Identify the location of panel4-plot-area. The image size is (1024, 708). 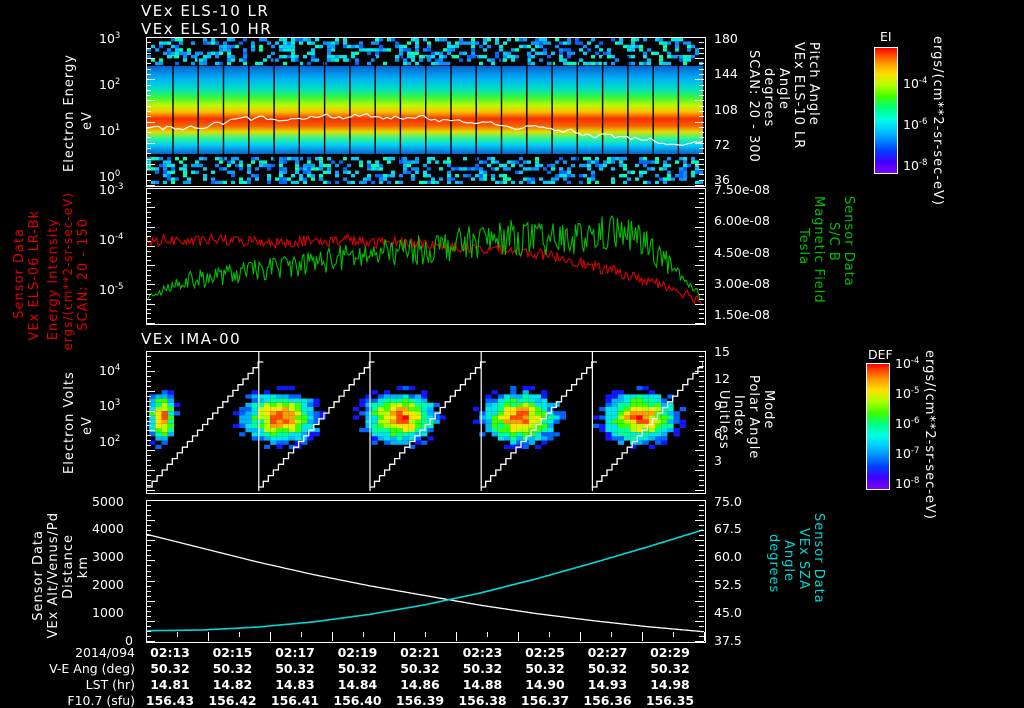
(426, 571).